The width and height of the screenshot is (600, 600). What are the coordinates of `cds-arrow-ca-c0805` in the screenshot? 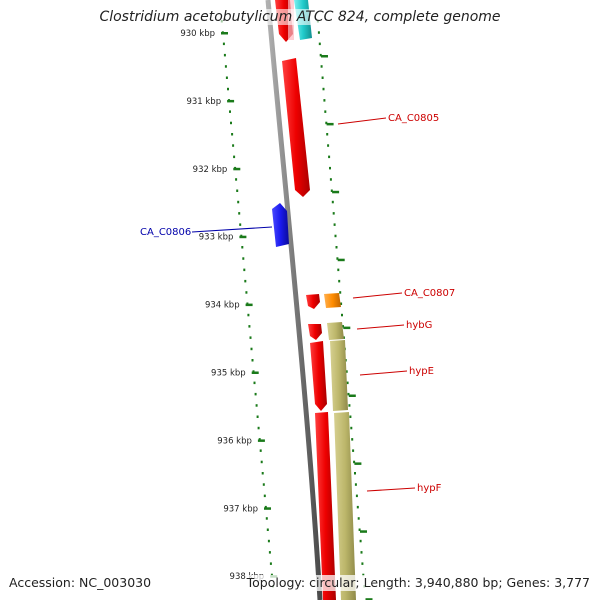 It's located at (296, 127).